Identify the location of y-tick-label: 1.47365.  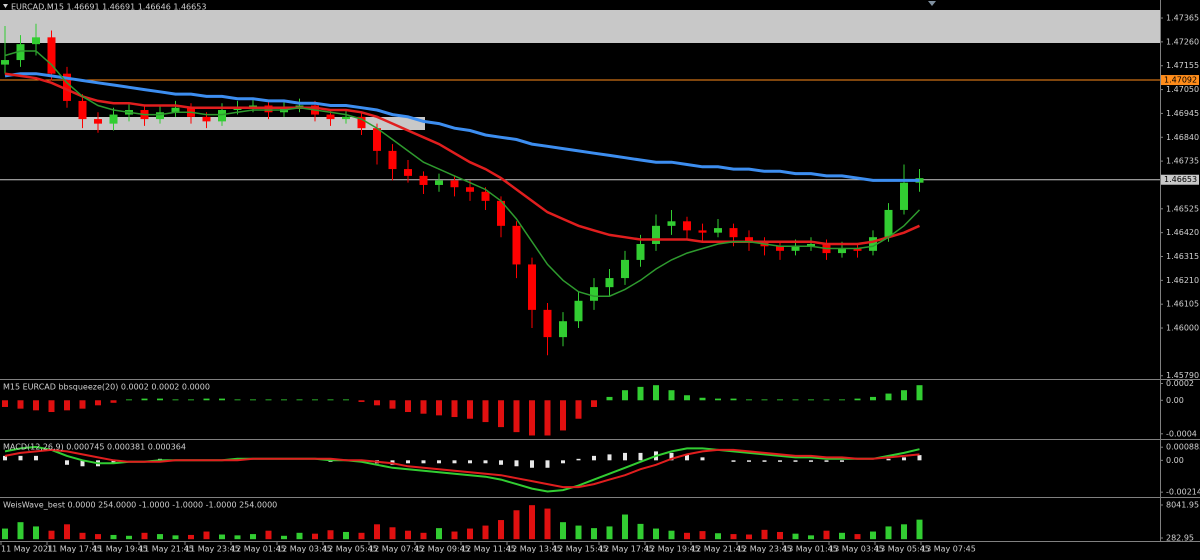
(1182, 18).